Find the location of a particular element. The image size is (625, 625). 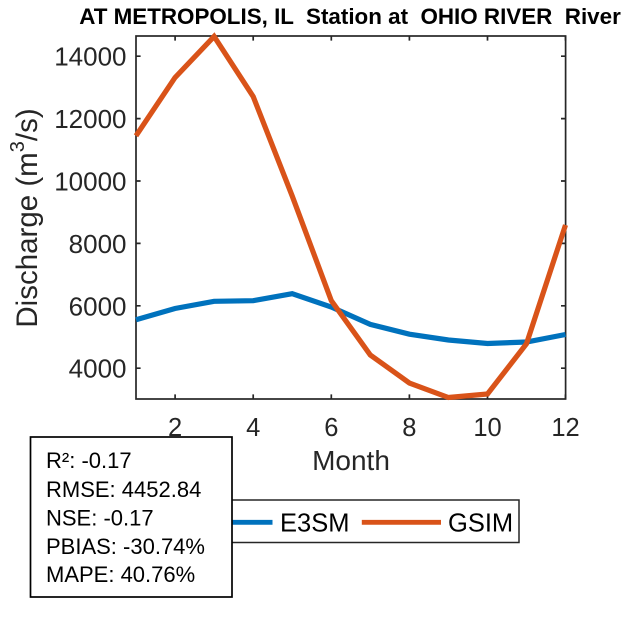

svg-text: 12 is located at coordinates (565, 428).